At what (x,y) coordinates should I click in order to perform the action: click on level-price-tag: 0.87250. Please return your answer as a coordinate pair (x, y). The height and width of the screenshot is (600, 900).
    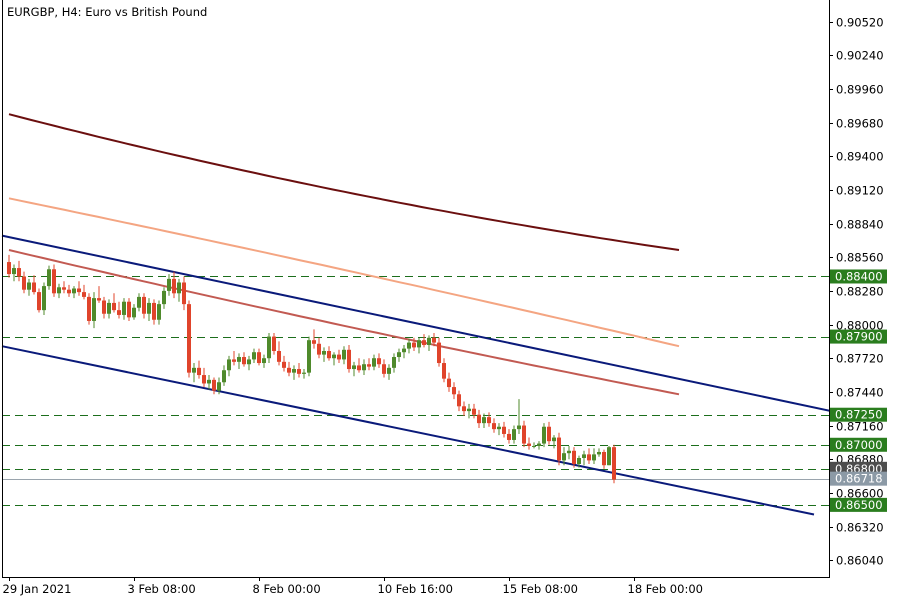
    Looking at the image, I should click on (859, 415).